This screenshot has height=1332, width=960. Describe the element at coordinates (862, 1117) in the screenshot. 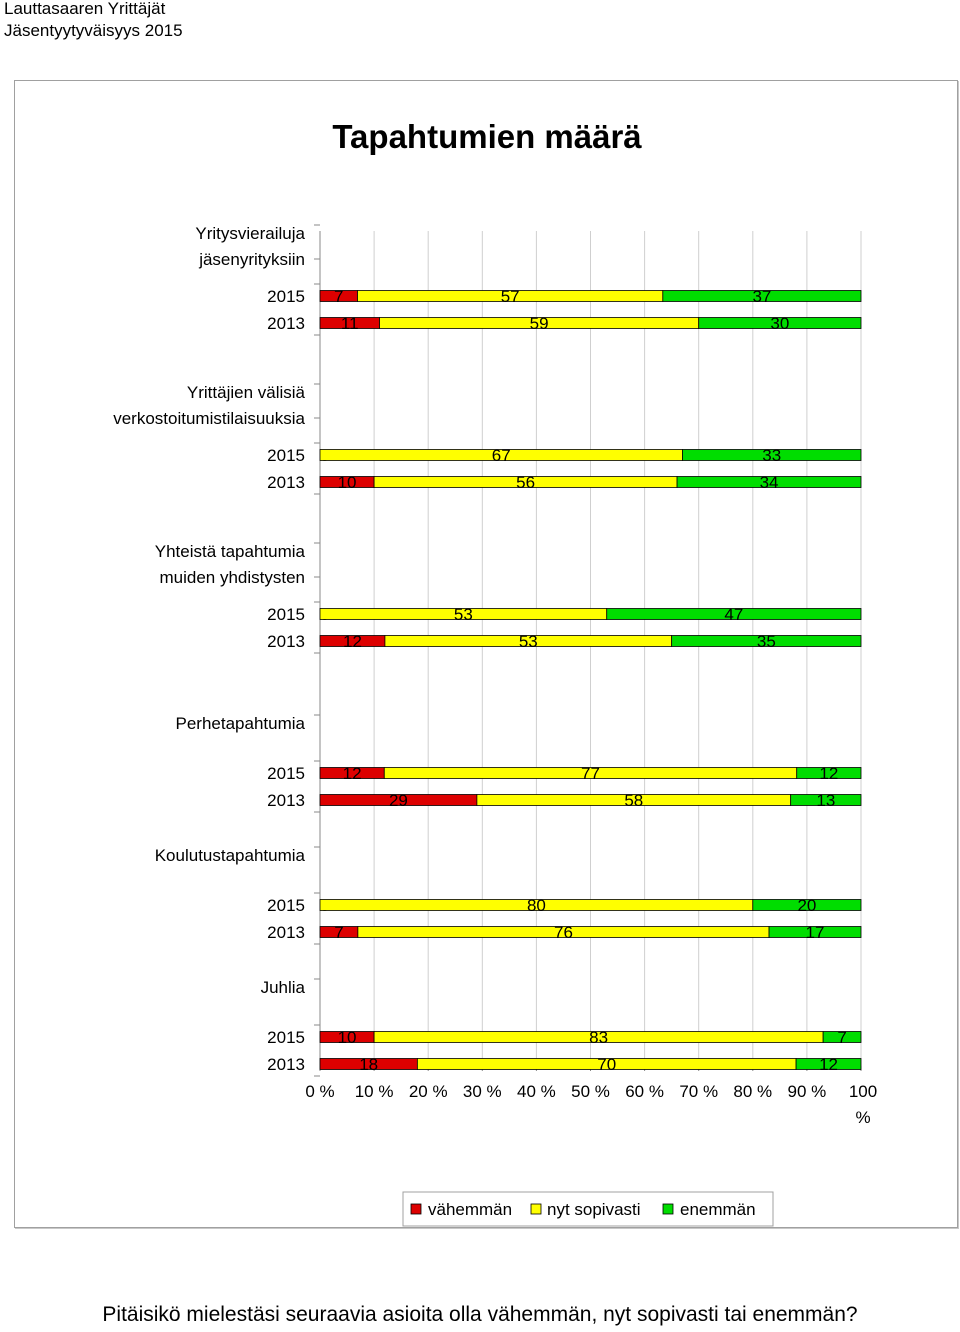

I see `x-tick-label: %` at that location.